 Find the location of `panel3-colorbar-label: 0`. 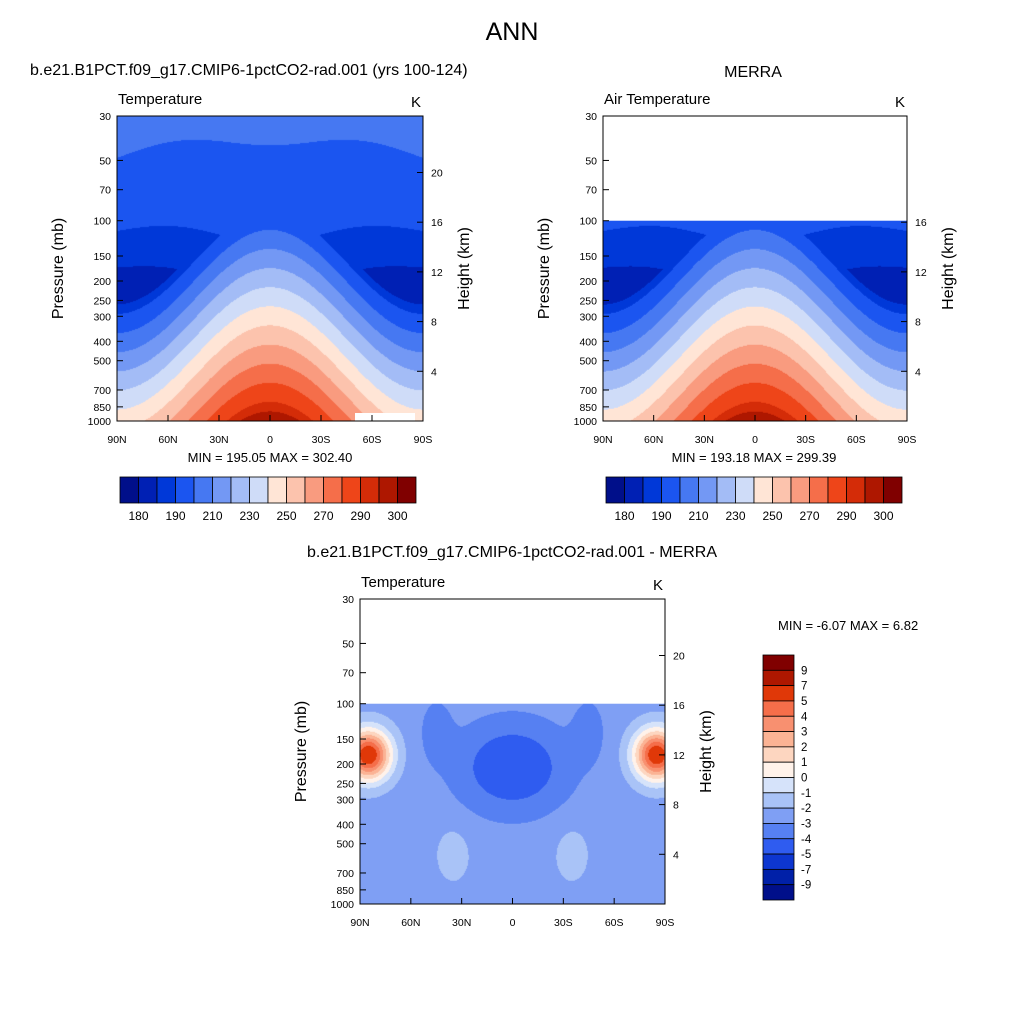

panel3-colorbar-label: 0 is located at coordinates (804, 779).